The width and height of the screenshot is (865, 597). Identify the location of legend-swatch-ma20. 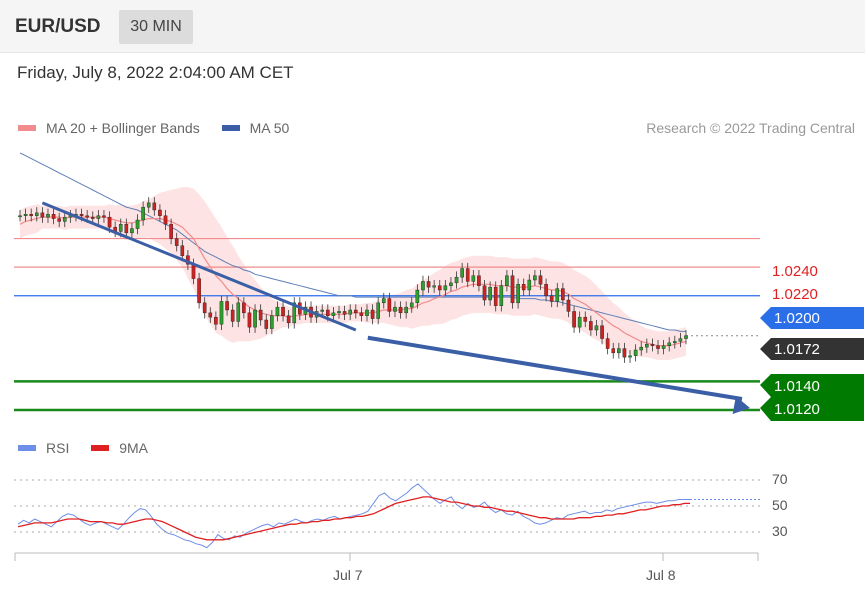
(27, 128).